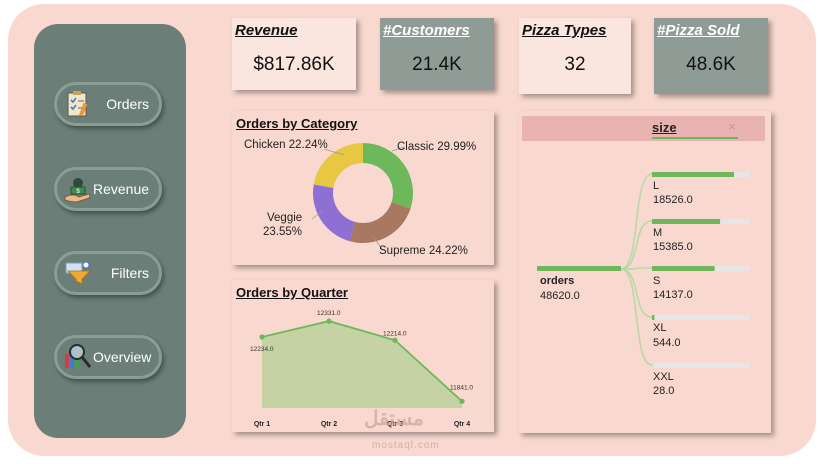 This screenshot has width=830, height=464. I want to click on kpi-pizza-types-card: Pizza Types 32, so click(575, 56).